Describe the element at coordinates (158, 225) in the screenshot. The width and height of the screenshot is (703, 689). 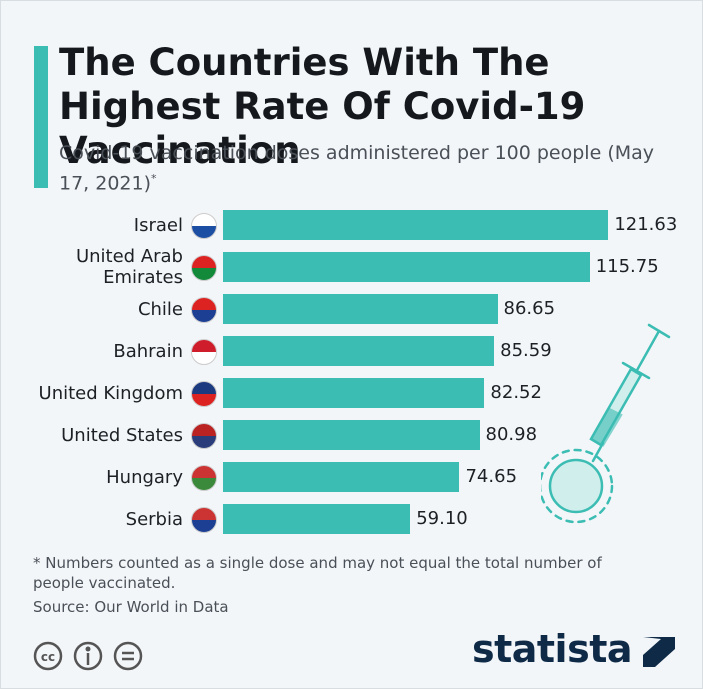
I see `category-label: Israel` at that location.